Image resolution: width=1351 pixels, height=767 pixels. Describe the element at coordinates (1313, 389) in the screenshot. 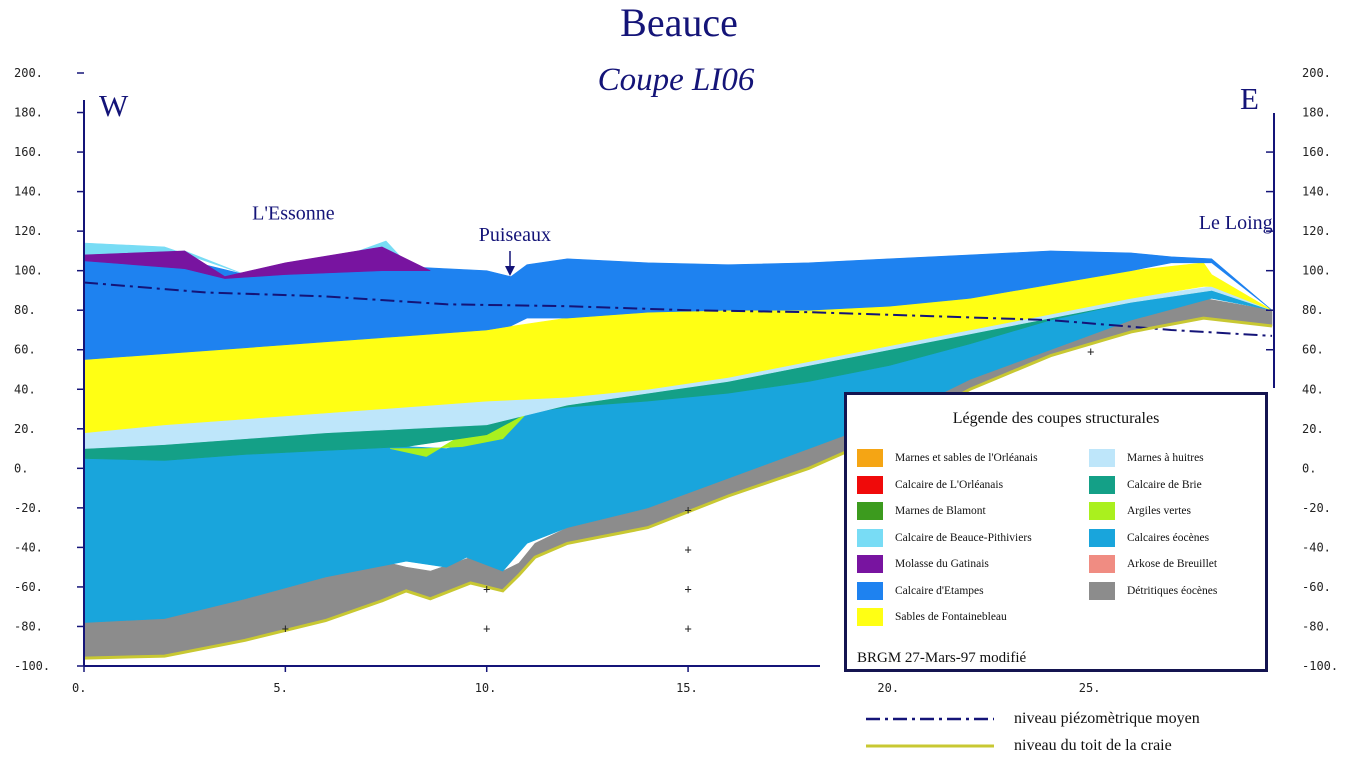

I see `y-tick-label-right: 40.` at that location.